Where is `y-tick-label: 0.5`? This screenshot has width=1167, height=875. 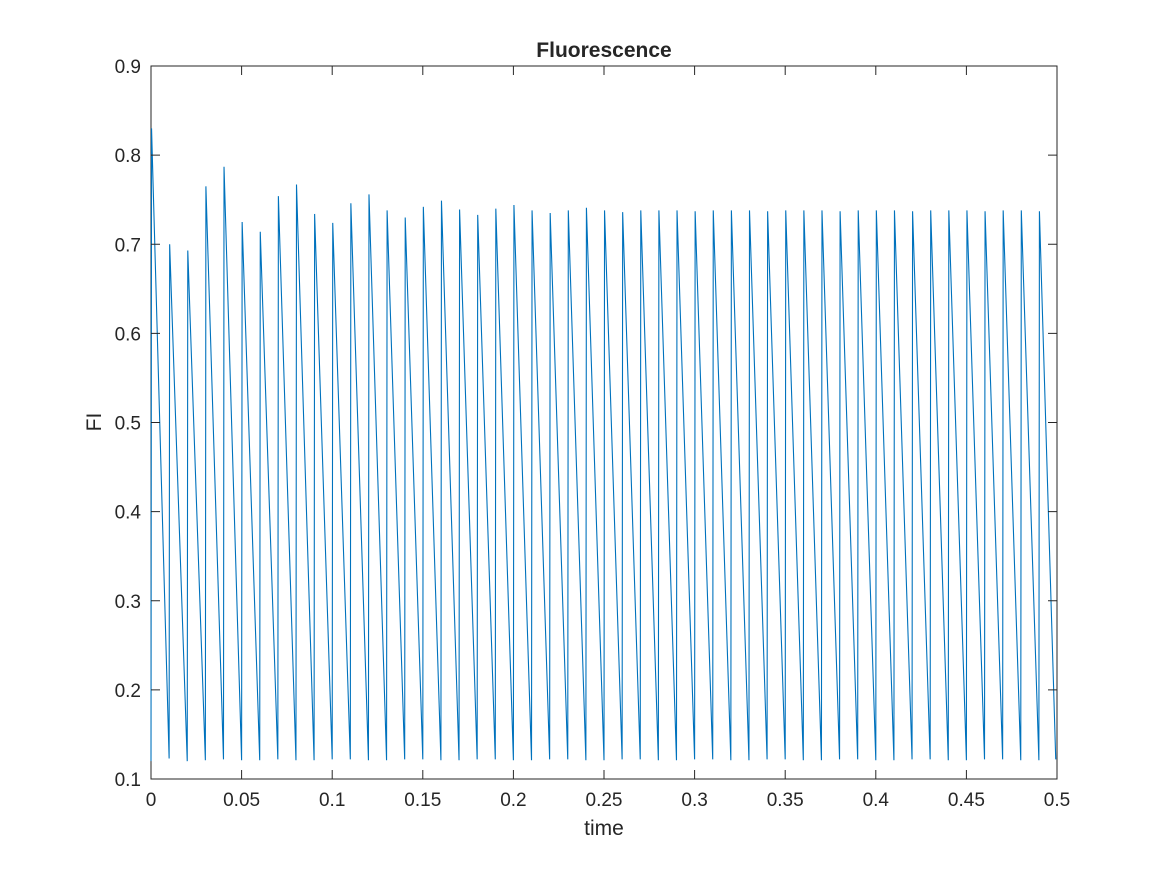
y-tick-label: 0.5 is located at coordinates (128, 424).